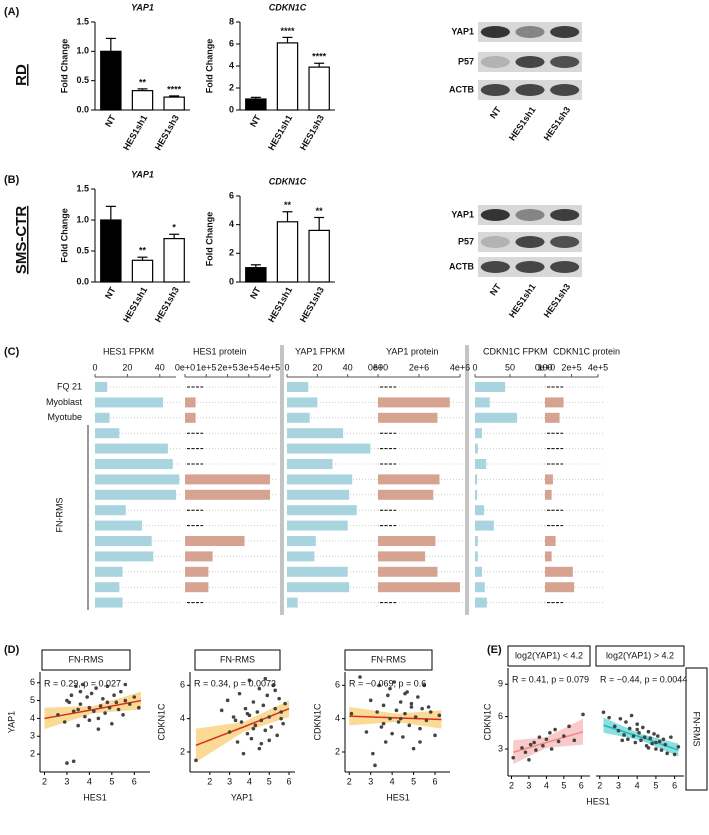 Image resolution: width=709 pixels, height=835 pixels. I want to click on chart-title: HES1 protein, so click(220, 351).